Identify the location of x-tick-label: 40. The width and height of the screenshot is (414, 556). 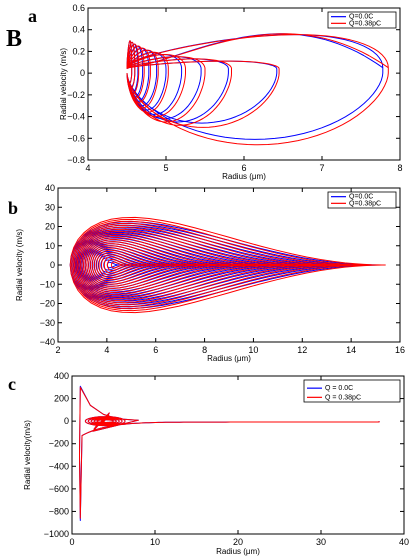
(404, 542).